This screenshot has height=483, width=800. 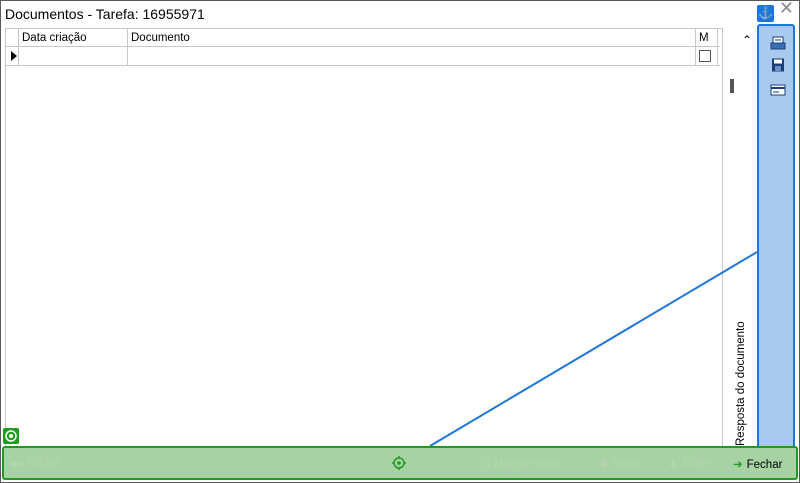 What do you see at coordinates (484, 465) in the screenshot?
I see `checkbox-icon: ▢` at bounding box center [484, 465].